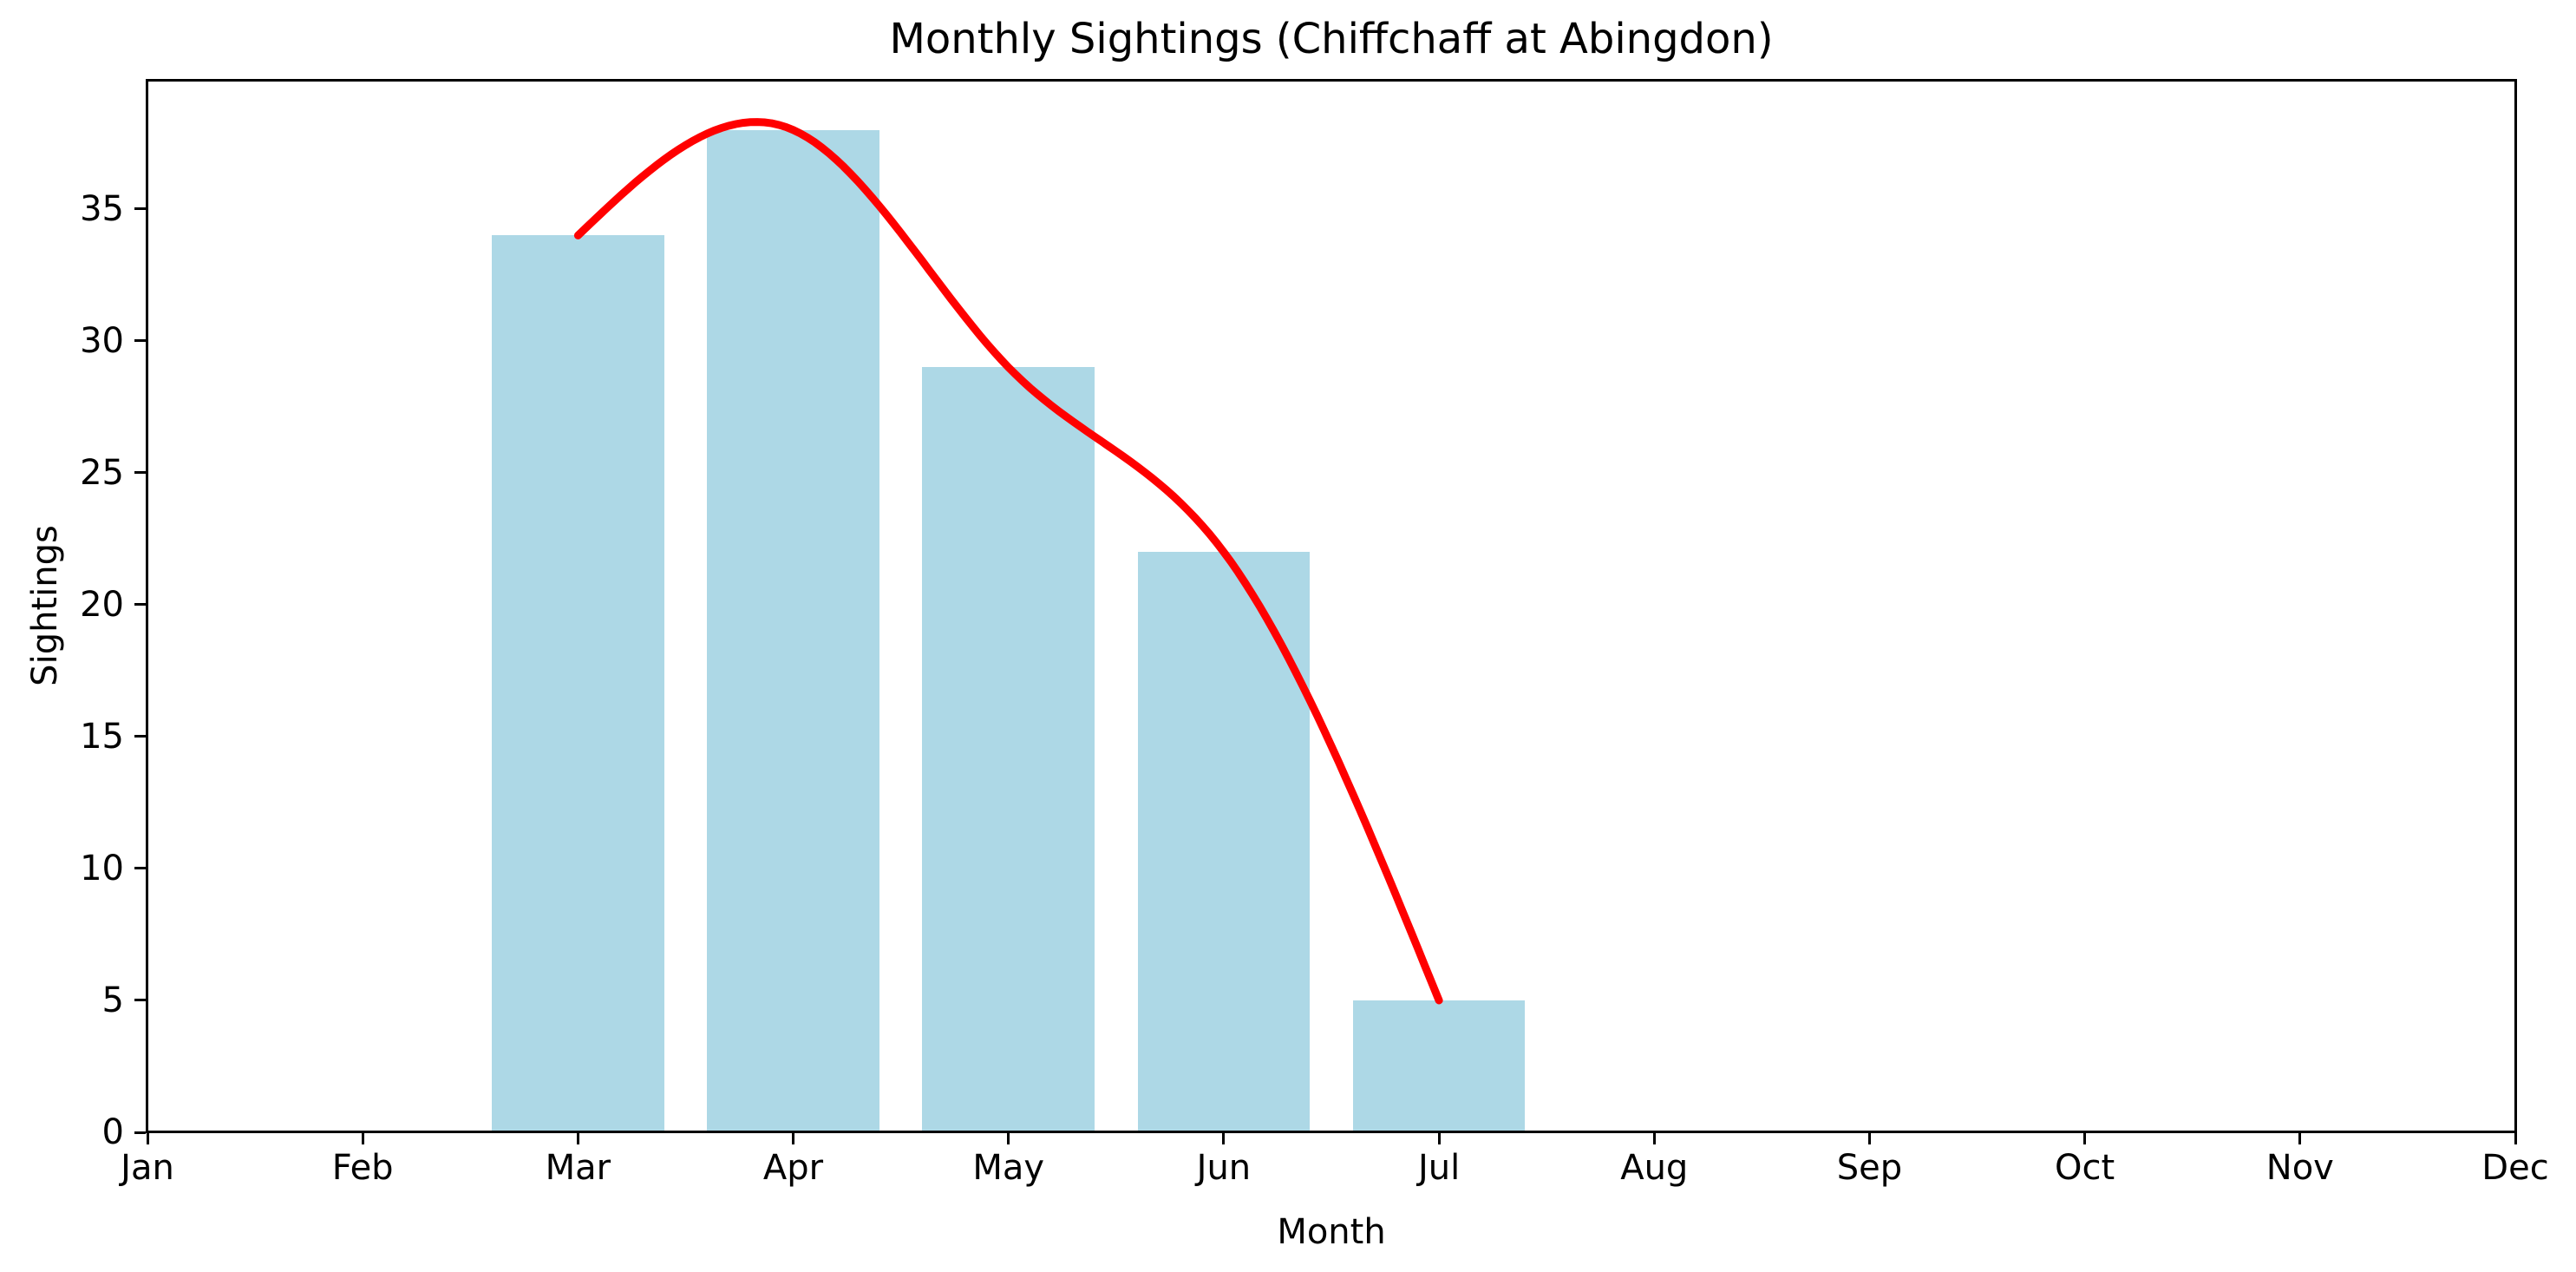  Describe the element at coordinates (1331, 1232) in the screenshot. I see `x-axis-label: Month` at that location.